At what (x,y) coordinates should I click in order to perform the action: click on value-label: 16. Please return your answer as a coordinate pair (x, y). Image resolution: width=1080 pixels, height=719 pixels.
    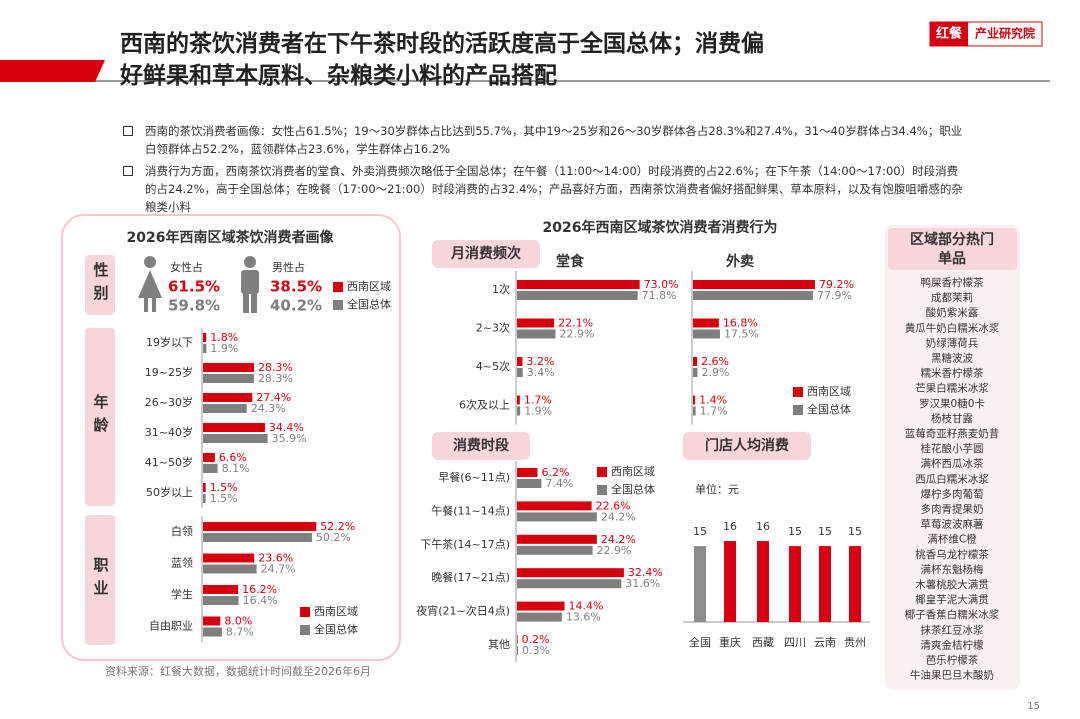
    Looking at the image, I should click on (730, 526).